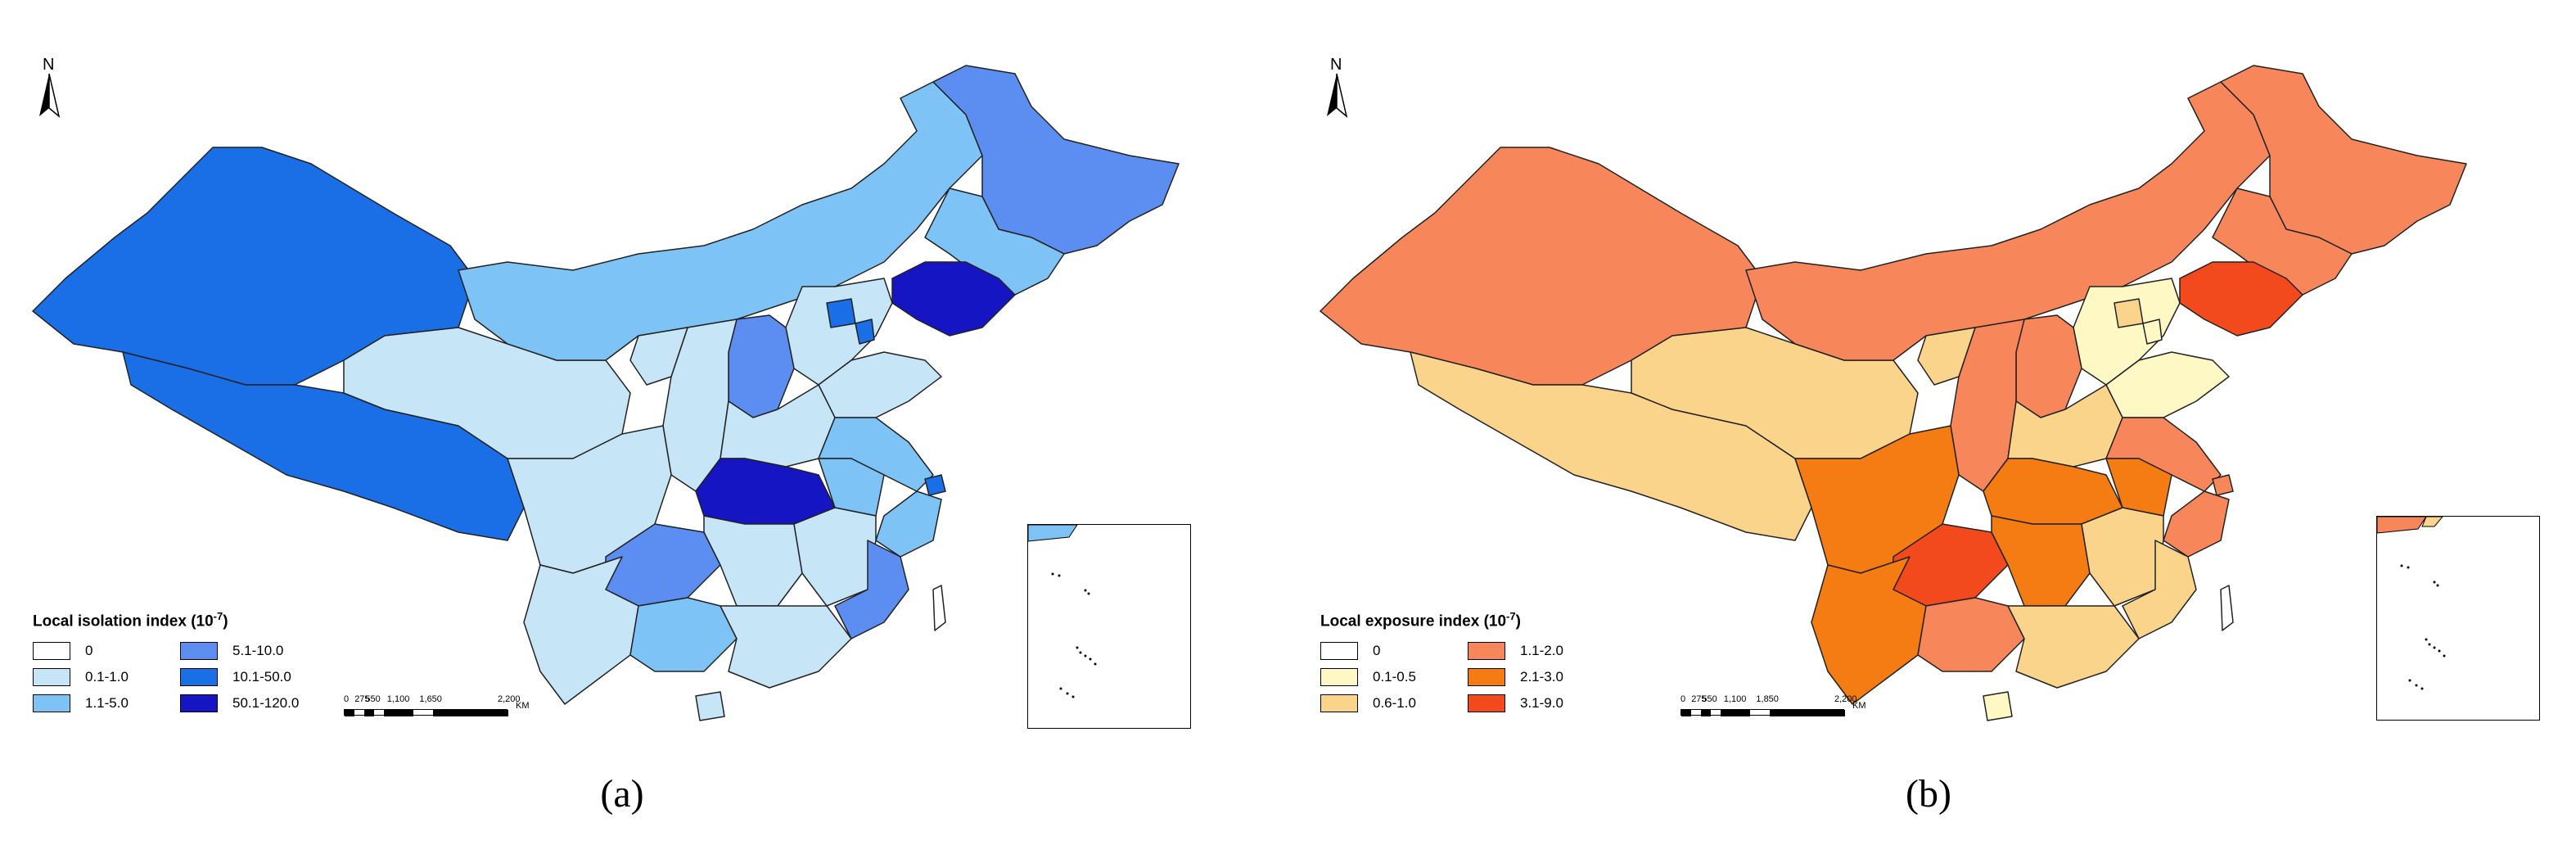  What do you see at coordinates (2053, 491) in the screenshot?
I see `region-hubei` at bounding box center [2053, 491].